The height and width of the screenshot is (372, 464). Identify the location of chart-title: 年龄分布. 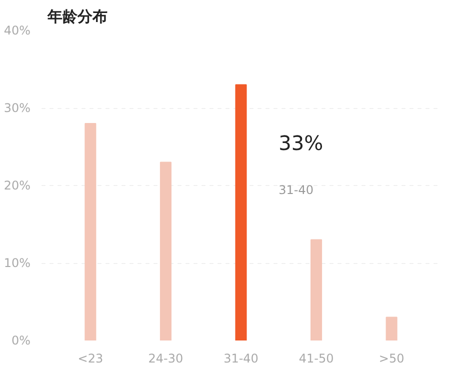
(77, 17).